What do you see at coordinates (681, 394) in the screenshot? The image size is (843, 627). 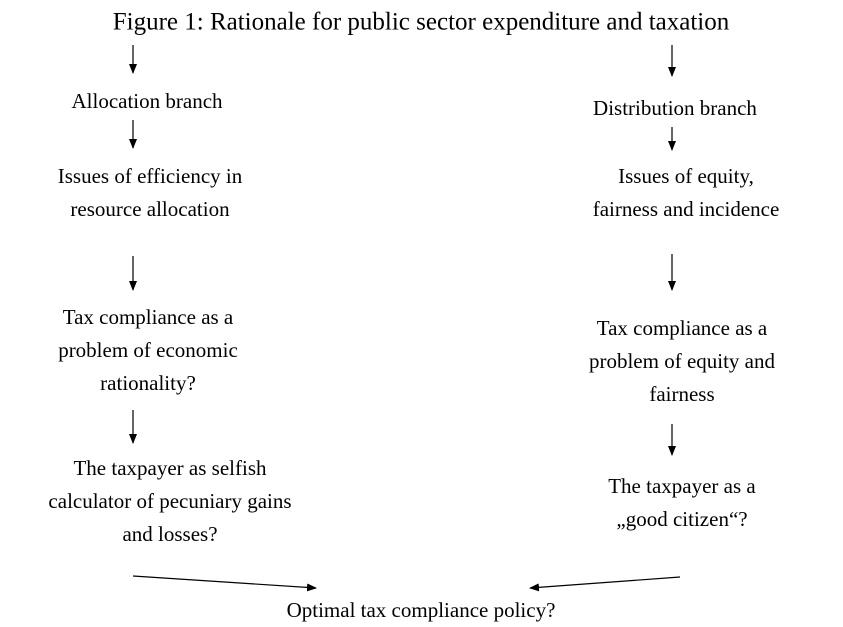 I see `node-text: fairness` at bounding box center [681, 394].